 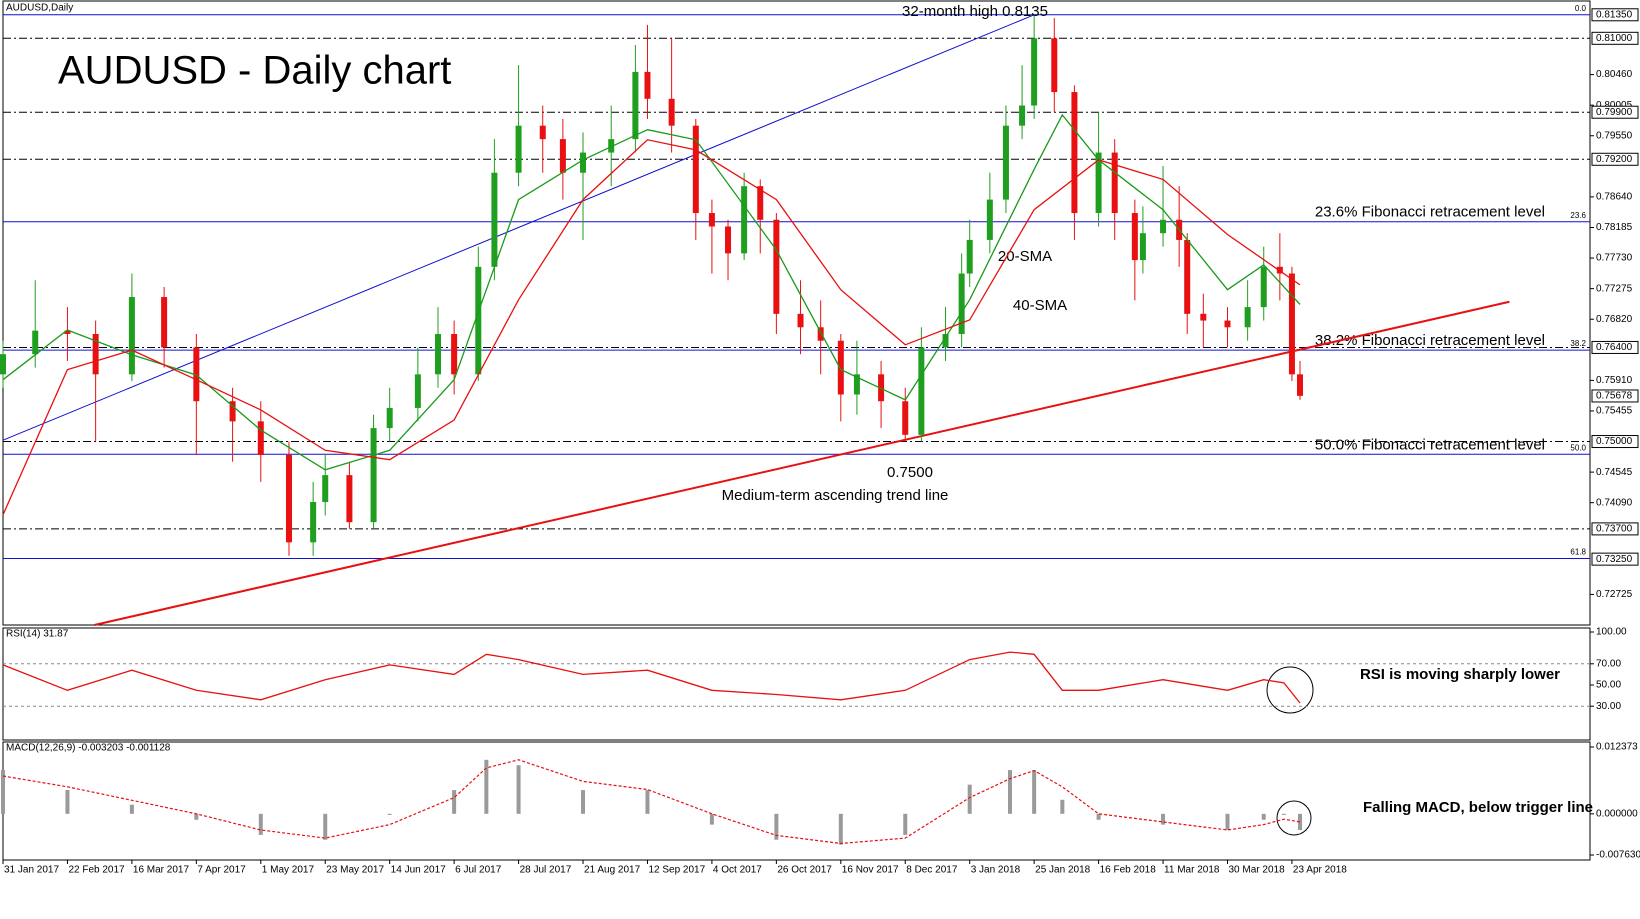 What do you see at coordinates (37, 634) in the screenshot?
I see `rsi-title: RSI(14) 31.87` at bounding box center [37, 634].